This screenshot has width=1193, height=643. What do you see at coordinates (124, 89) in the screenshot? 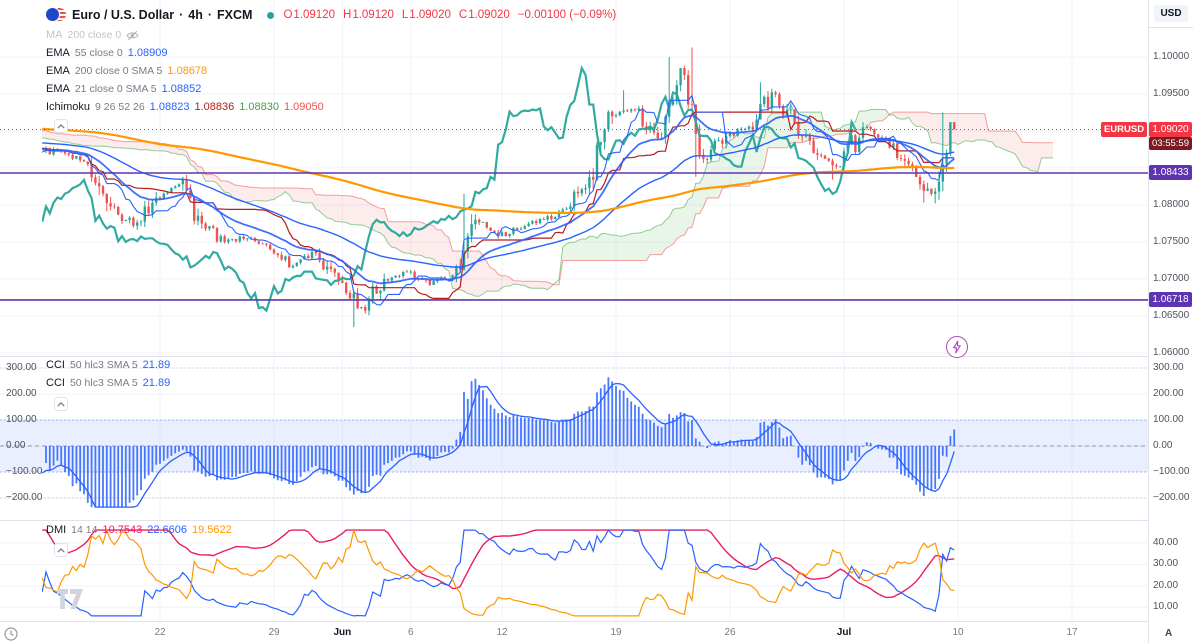
I see `legend-ema-21: EMA 21 close 0 SMA 5 1.08852` at bounding box center [124, 89].